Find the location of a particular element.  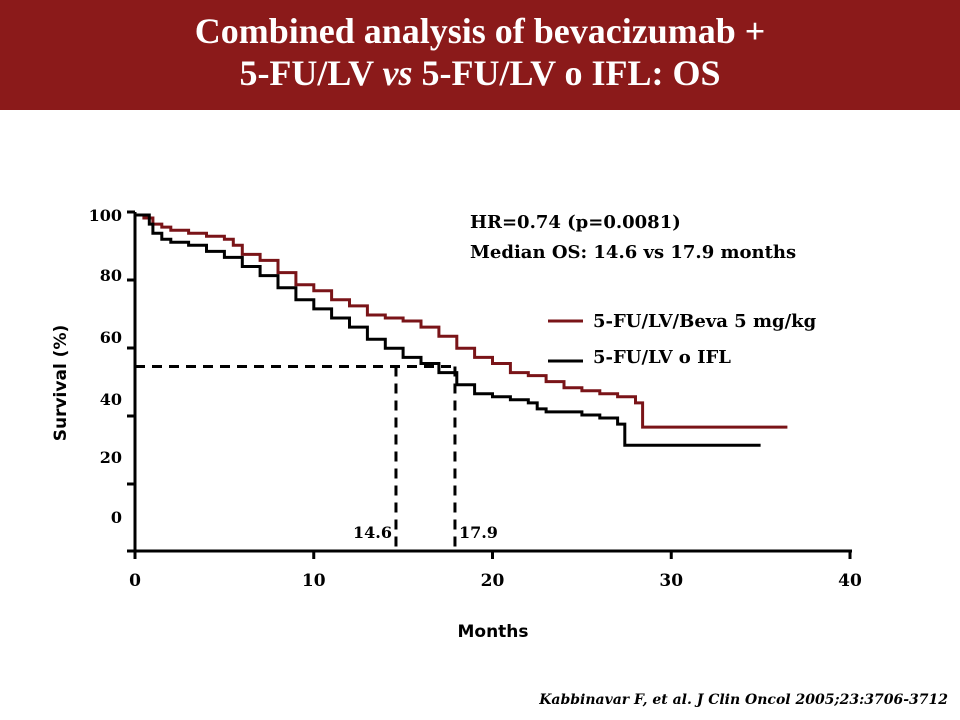

x-axis-label: Months is located at coordinates (492, 632).